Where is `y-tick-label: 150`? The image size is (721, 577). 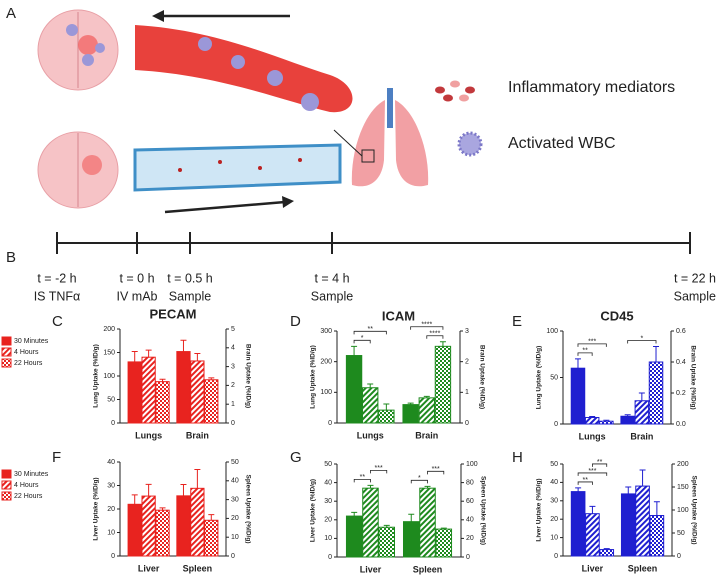 y-tick-label: 150 is located at coordinates (109, 352).